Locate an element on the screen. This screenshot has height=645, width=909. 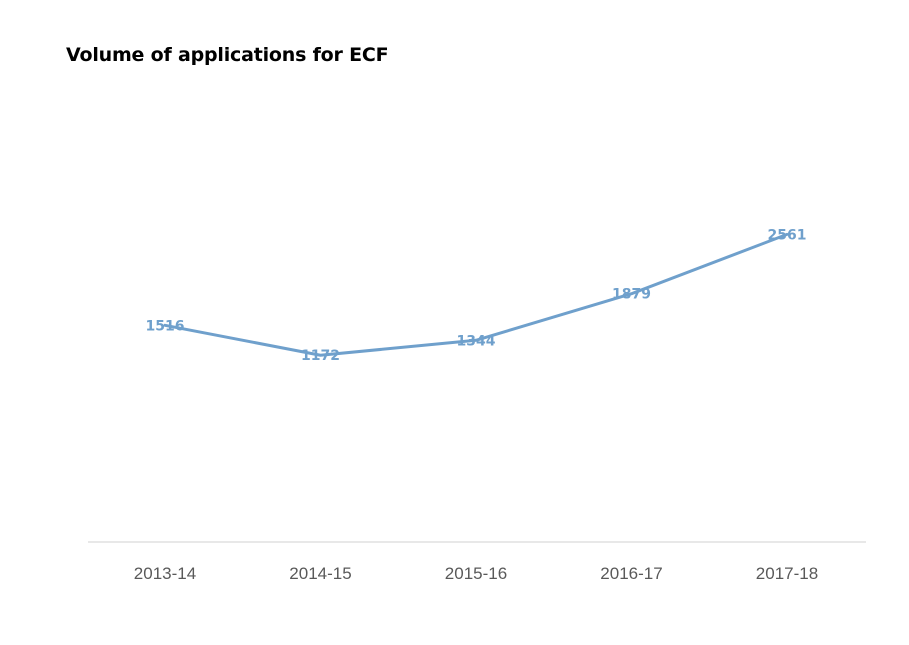
data-label: 1344 is located at coordinates (476, 341).